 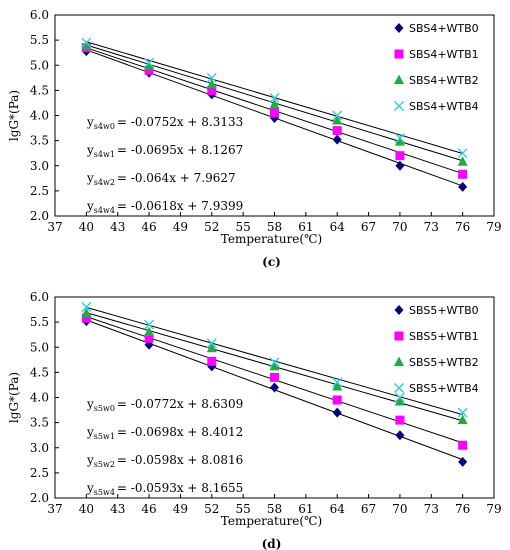 I want to click on equation-subscript: s4w2, so click(x=104, y=182).